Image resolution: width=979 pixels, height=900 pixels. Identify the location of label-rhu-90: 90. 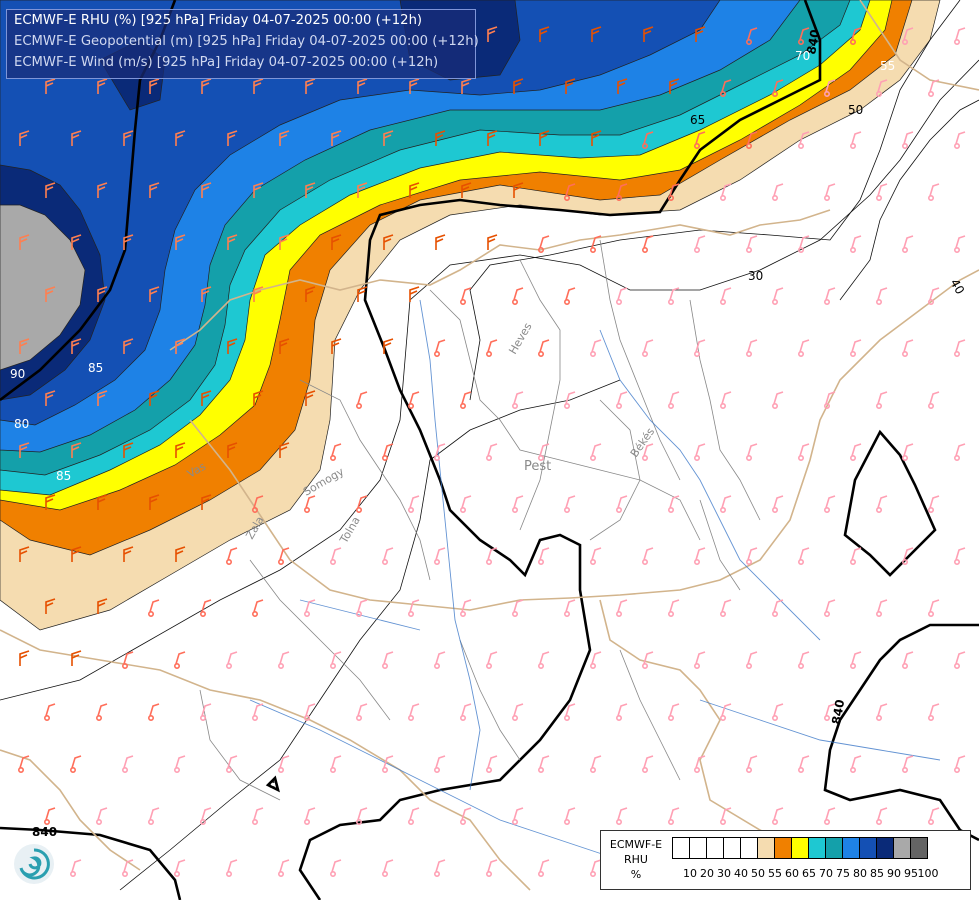
(17, 374).